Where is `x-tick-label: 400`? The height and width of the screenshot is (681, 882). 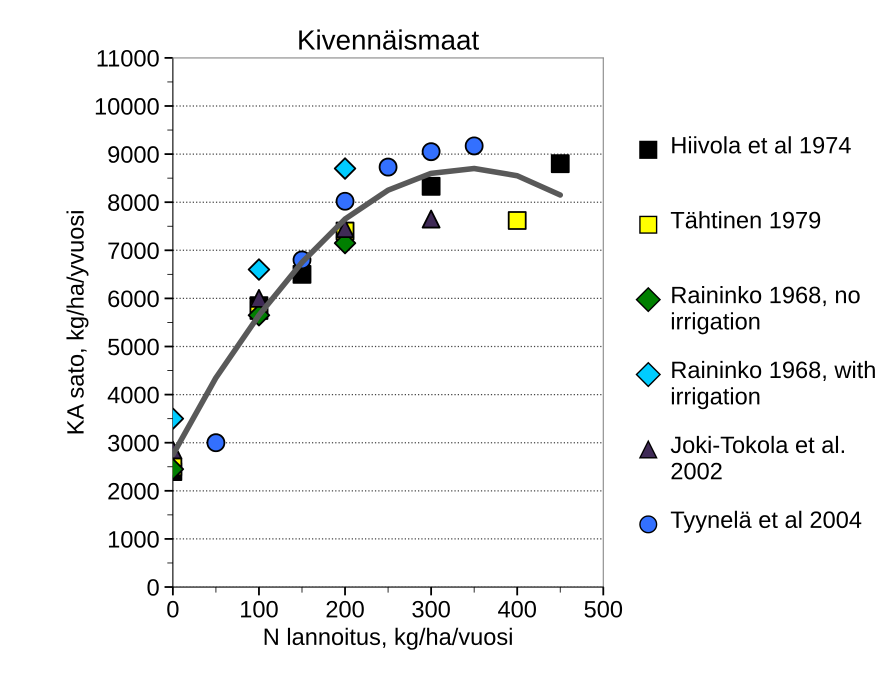
x-tick-label: 400 is located at coordinates (517, 609).